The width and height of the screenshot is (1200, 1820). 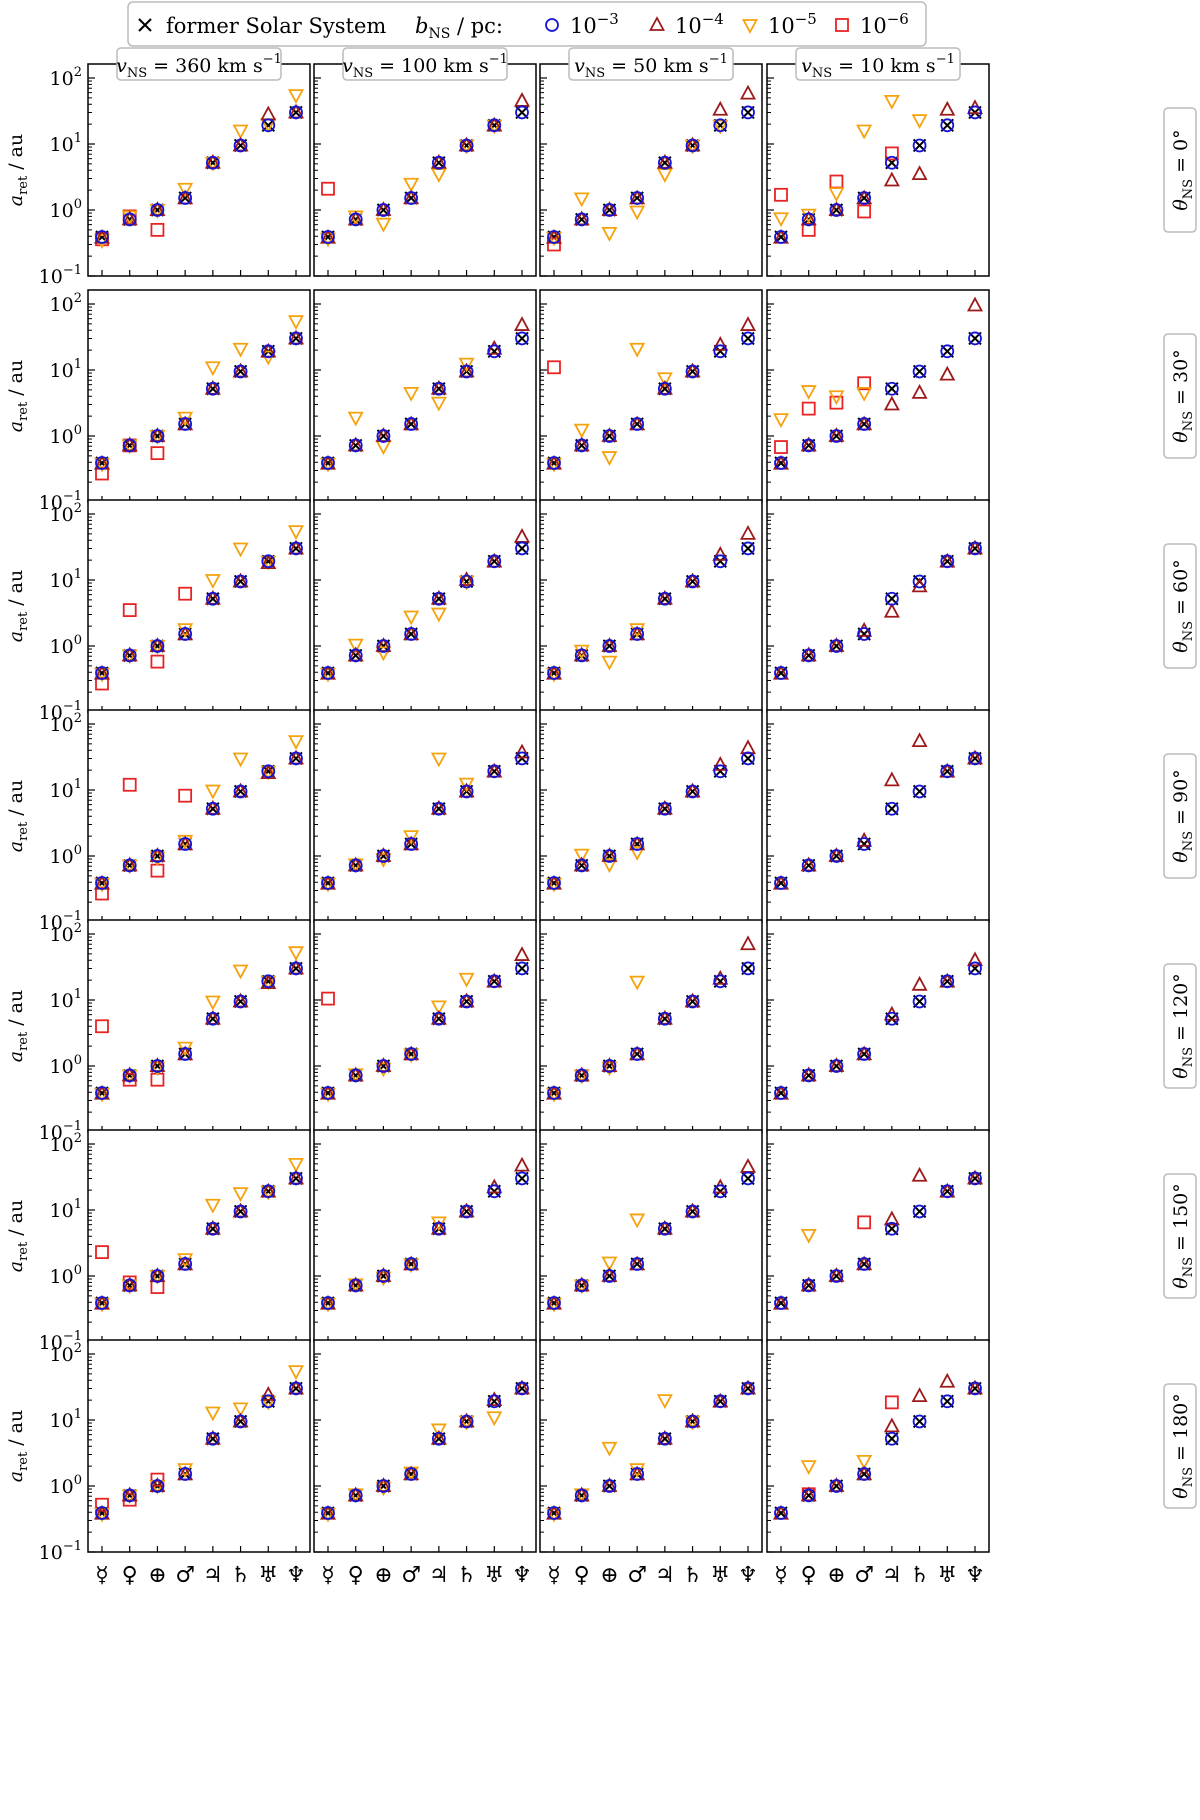 What do you see at coordinates (1181, 1430) in the screenshot?
I see `row-header-rest: = 180°` at bounding box center [1181, 1430].